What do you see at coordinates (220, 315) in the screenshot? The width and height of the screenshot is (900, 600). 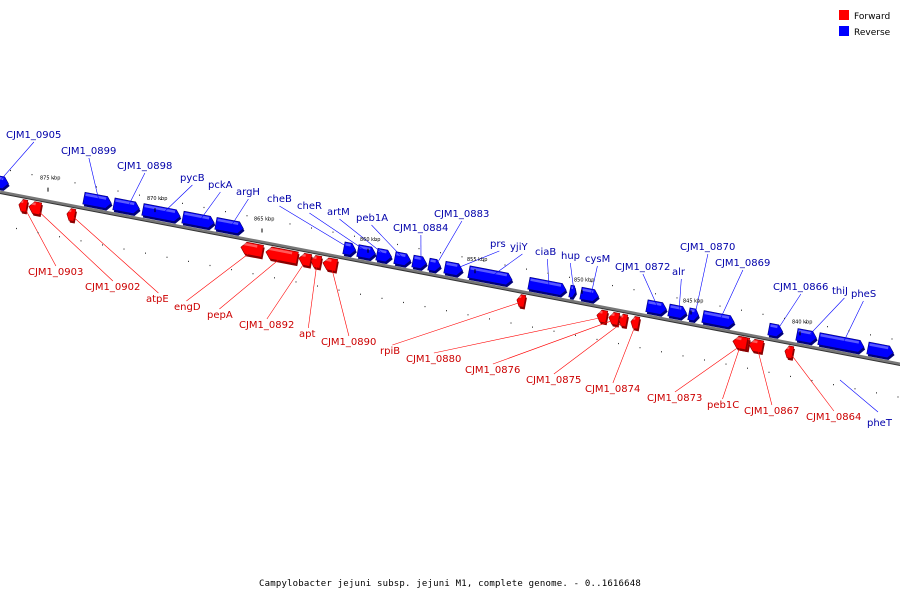 I see `forward-gene-label-pepa: pepA` at bounding box center [220, 315].